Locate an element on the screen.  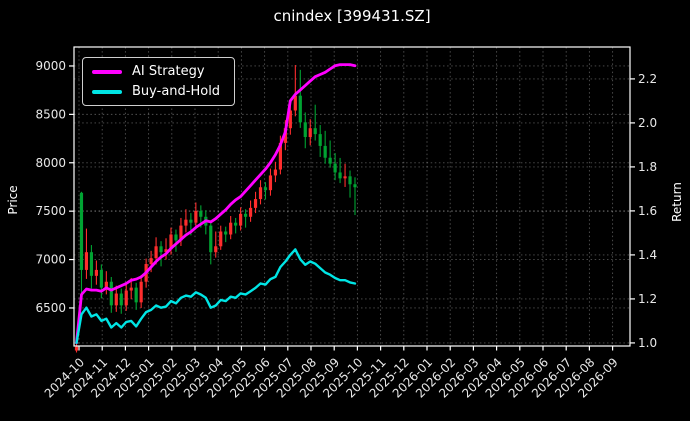
price-tick-label: 8500 is located at coordinates (50, 114).